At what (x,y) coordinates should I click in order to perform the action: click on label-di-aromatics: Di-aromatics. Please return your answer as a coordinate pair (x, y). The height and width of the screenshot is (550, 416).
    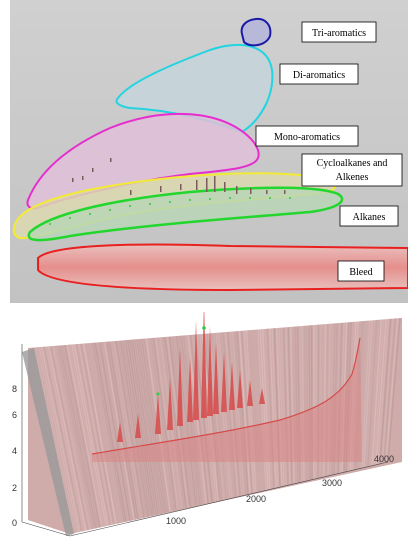
    Looking at the image, I should click on (319, 74).